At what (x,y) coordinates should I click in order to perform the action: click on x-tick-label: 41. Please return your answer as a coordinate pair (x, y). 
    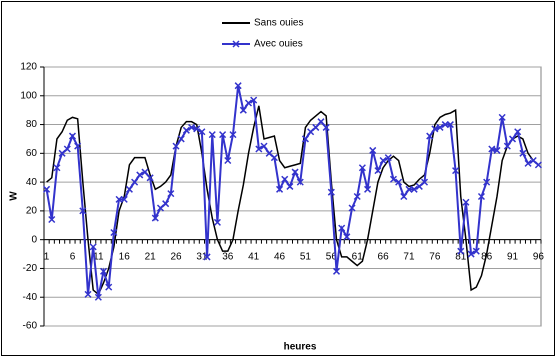
    Looking at the image, I should click on (254, 256).